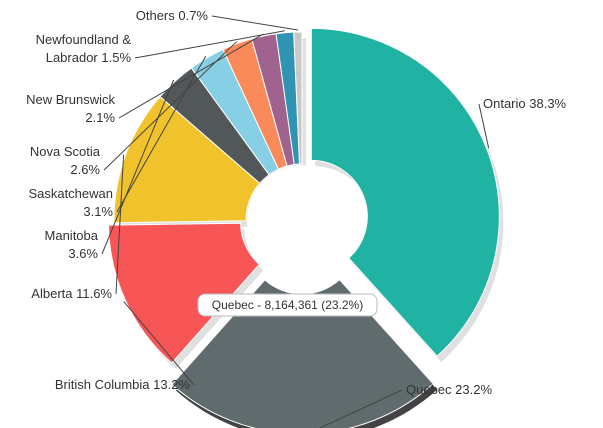 This screenshot has height=428, width=603. I want to click on slice-alberta, so click(187, 159).